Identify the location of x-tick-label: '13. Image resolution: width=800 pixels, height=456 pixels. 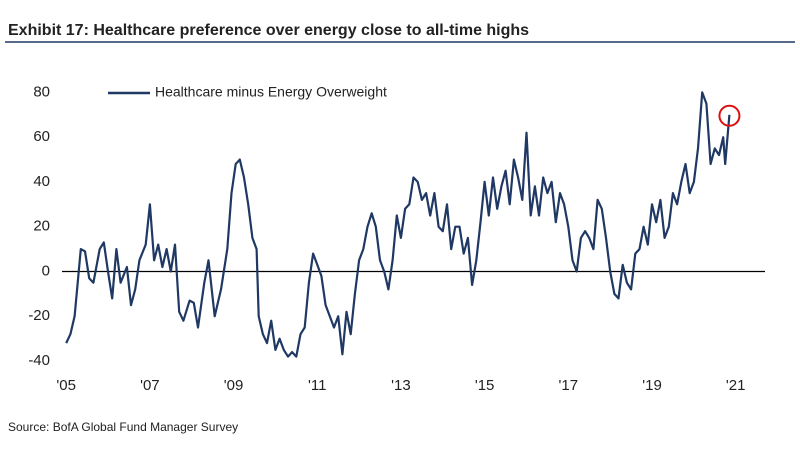
(401, 385).